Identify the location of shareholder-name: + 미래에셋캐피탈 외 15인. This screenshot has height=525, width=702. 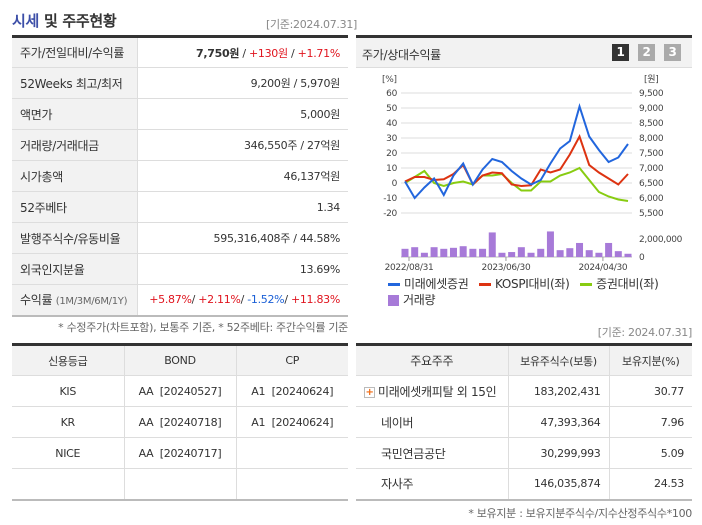
(432, 391).